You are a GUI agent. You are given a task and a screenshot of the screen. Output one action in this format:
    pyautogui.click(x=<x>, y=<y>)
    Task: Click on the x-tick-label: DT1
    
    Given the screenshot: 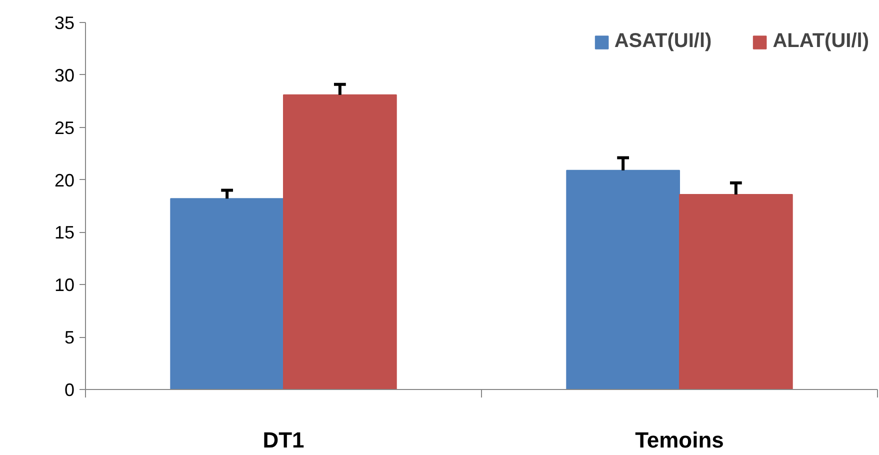 What is the action you would take?
    pyautogui.click(x=283, y=440)
    